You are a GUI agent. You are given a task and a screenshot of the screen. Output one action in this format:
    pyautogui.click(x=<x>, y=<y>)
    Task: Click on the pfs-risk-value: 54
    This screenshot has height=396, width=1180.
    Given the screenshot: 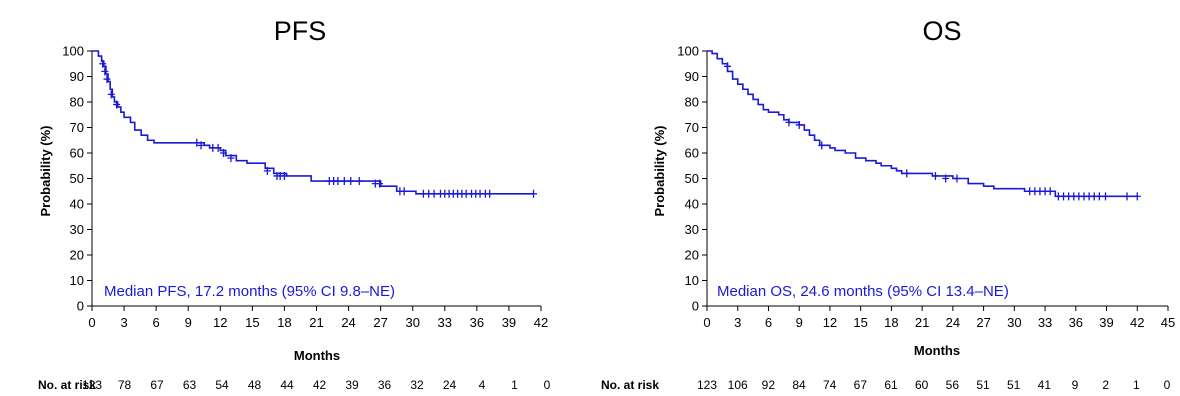 What is the action you would take?
    pyautogui.click(x=222, y=385)
    